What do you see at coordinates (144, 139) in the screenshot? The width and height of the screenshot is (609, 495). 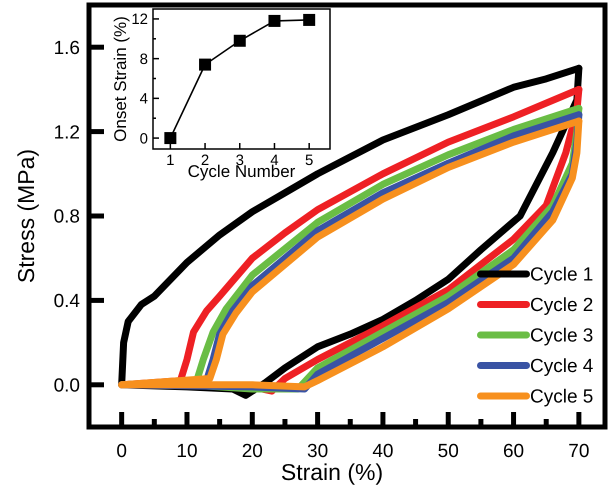 I see `y-tick-label: 0` at bounding box center [144, 139].